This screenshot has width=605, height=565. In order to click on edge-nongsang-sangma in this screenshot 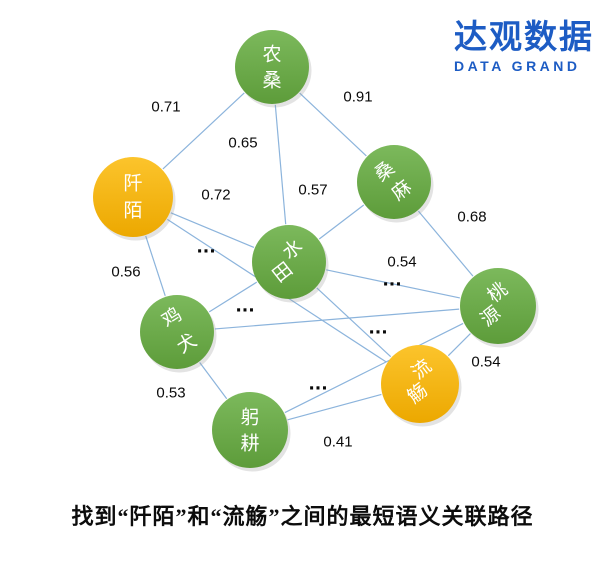, I will do `click(333, 124)`.